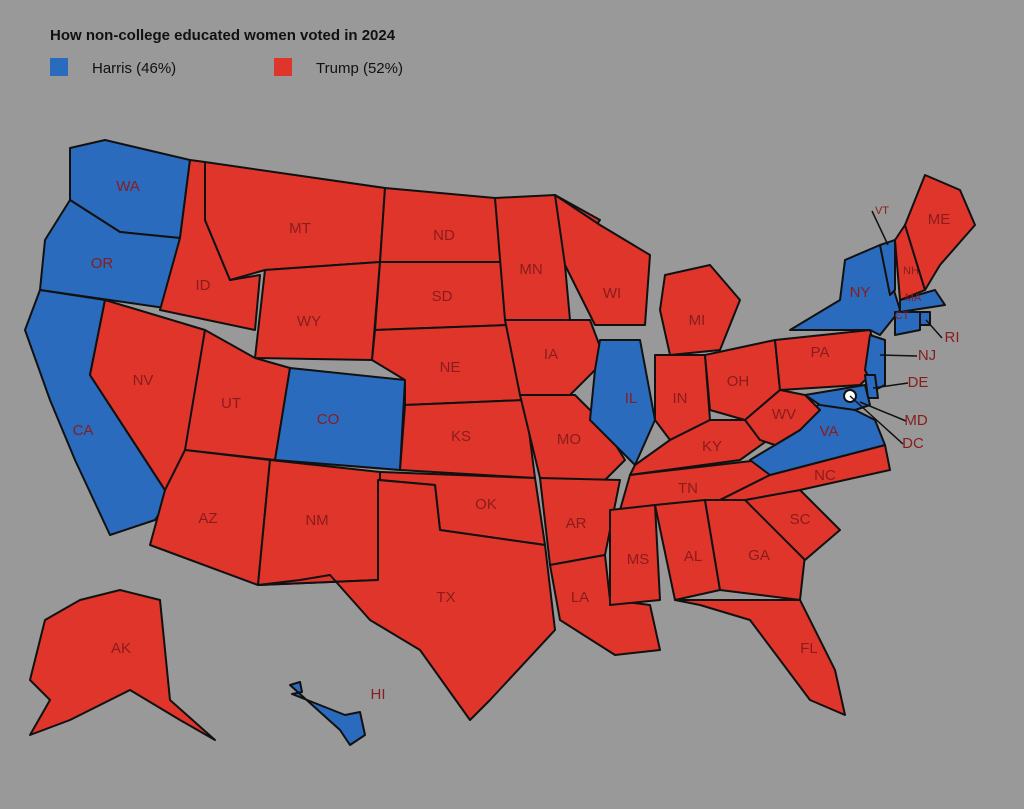 Image resolution: width=1024 pixels, height=809 pixels. What do you see at coordinates (784, 414) in the screenshot?
I see `state-label: WV` at bounding box center [784, 414].